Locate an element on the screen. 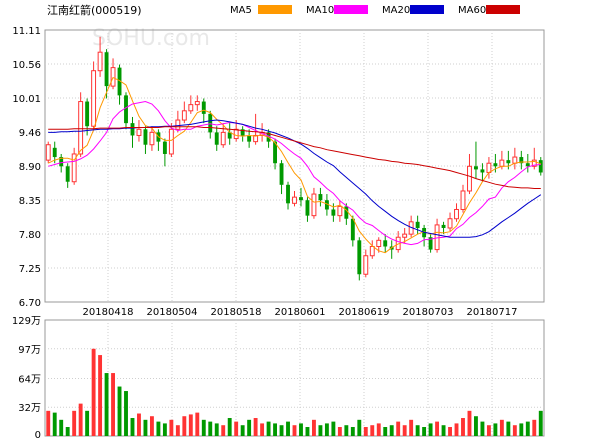 The image size is (600, 440). date-tick-label: 20180703 is located at coordinates (428, 312).